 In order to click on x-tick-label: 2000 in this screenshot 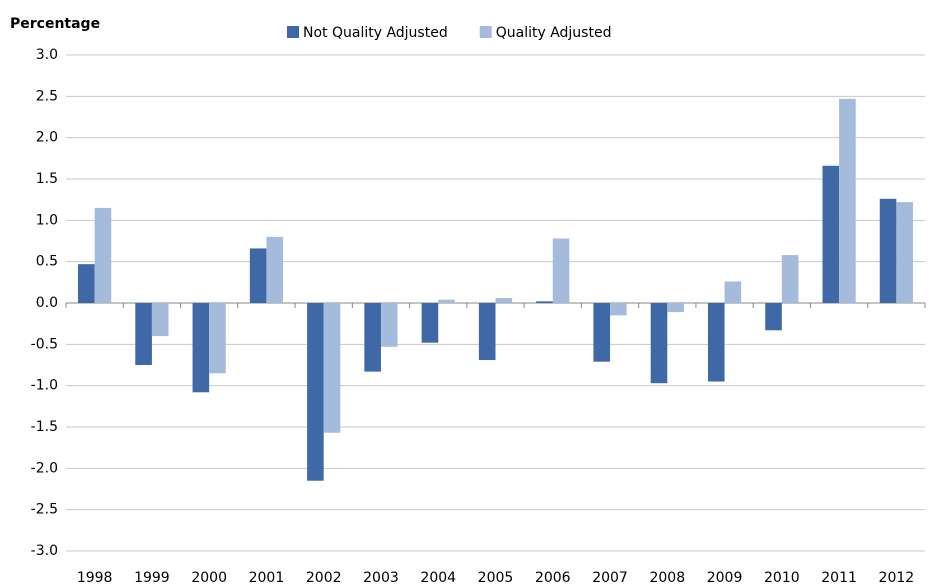, I will do `click(209, 578)`.